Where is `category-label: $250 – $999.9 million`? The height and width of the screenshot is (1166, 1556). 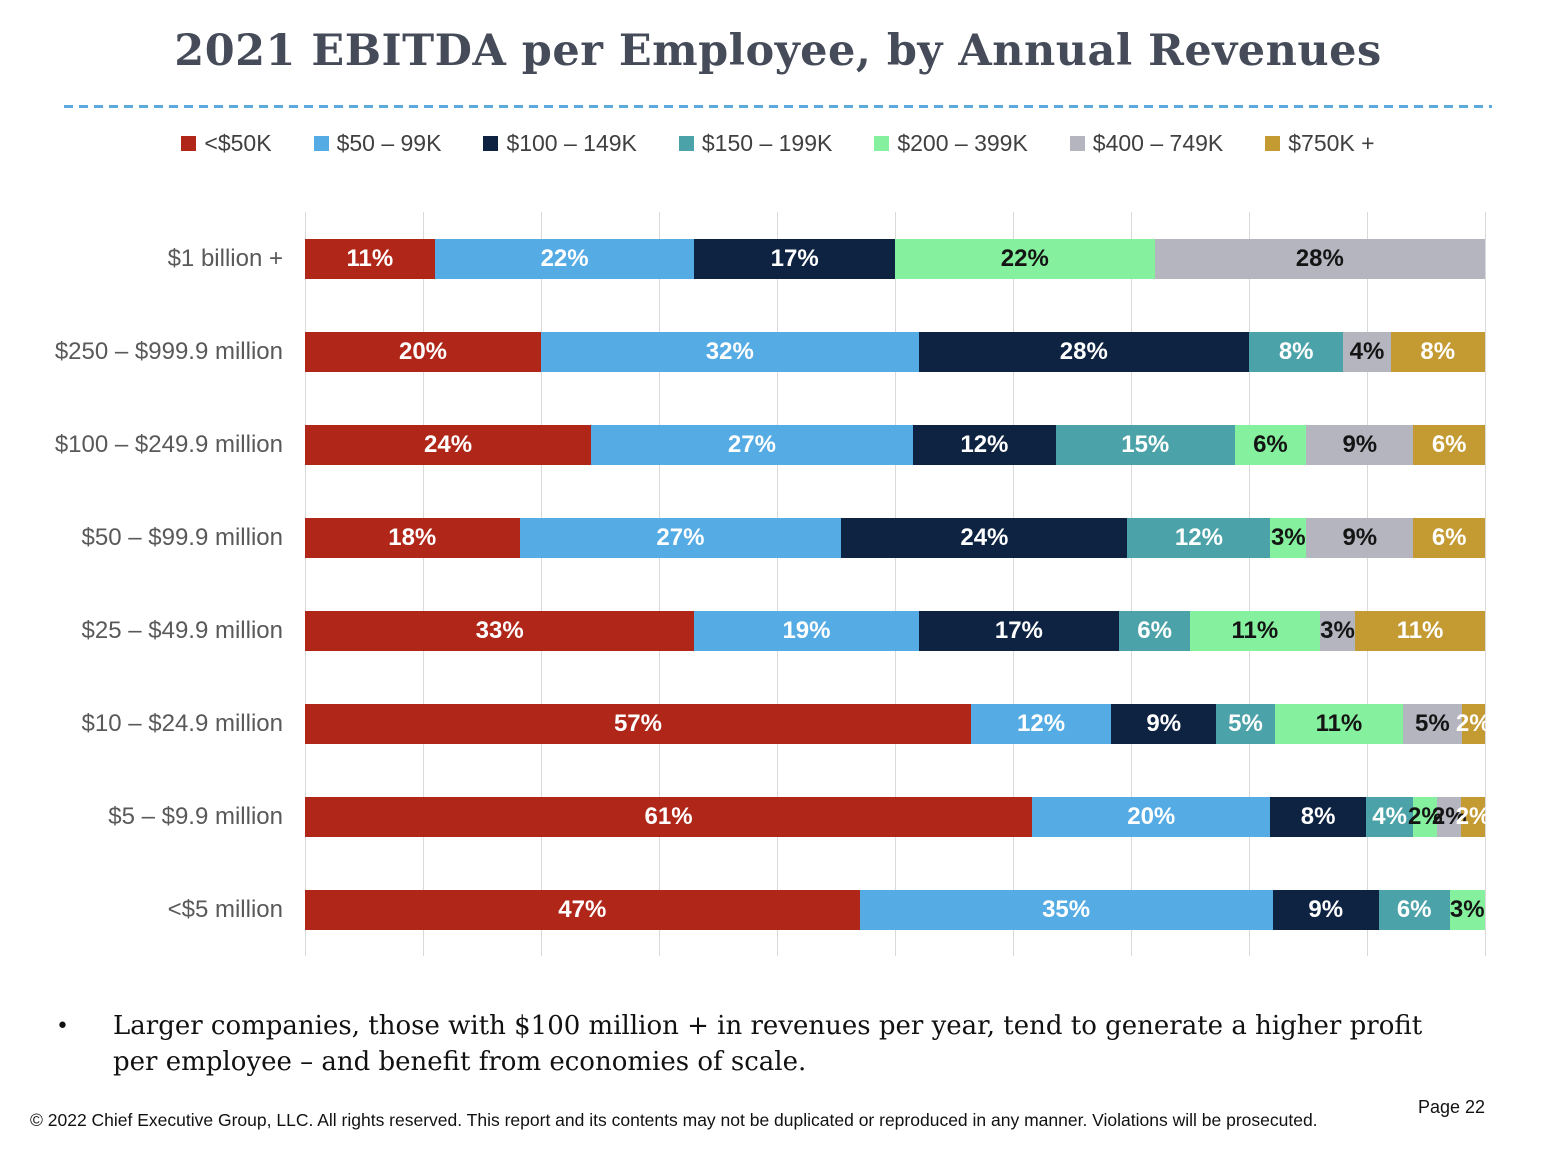 category-label: $250 – $999.9 million is located at coordinates (168, 351).